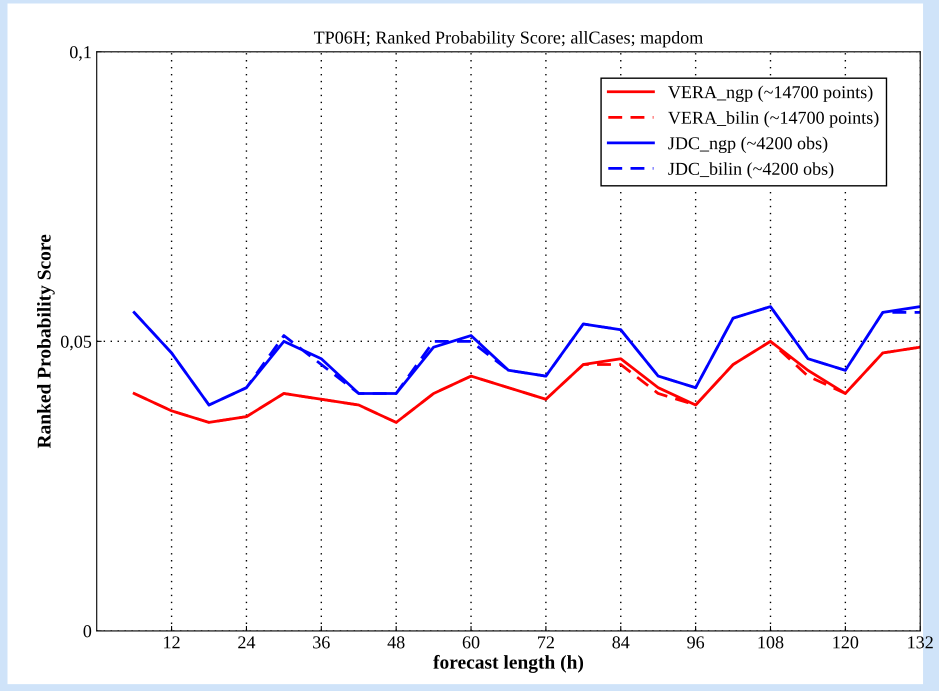 Image resolution: width=939 pixels, height=691 pixels. What do you see at coordinates (695, 642) in the screenshot?
I see `x-tick-label: 96` at bounding box center [695, 642].